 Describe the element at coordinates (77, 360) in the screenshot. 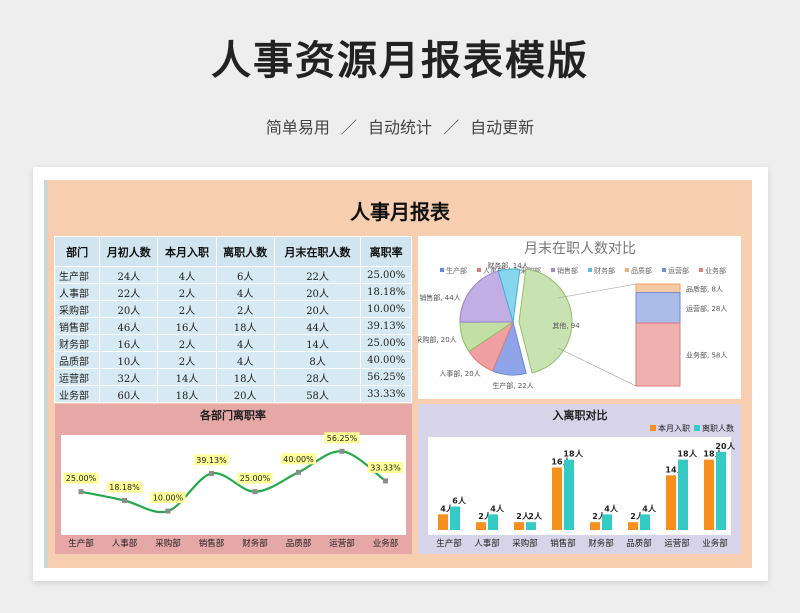

I see `dept-cell: 品质部` at that location.